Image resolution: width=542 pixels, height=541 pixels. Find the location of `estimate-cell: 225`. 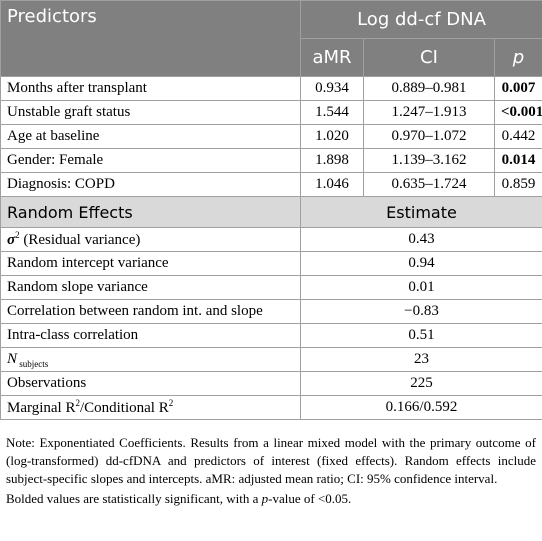

estimate-cell: 225 is located at coordinates (420, 383).